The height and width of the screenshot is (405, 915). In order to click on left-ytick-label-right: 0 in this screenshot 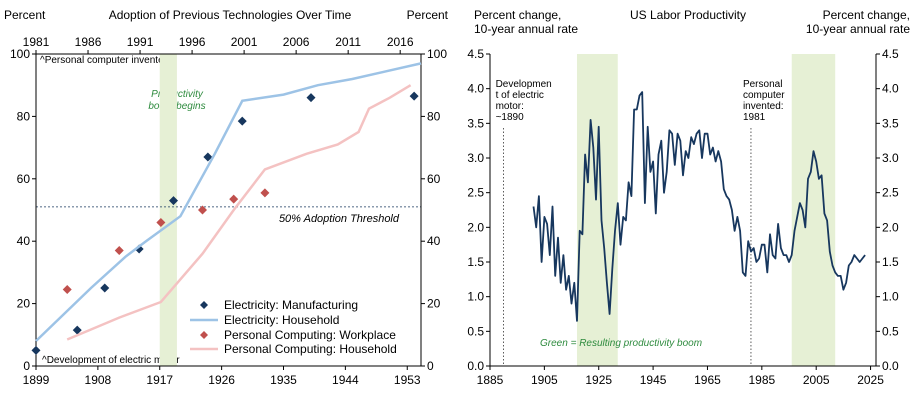, I will do `click(430, 366)`.